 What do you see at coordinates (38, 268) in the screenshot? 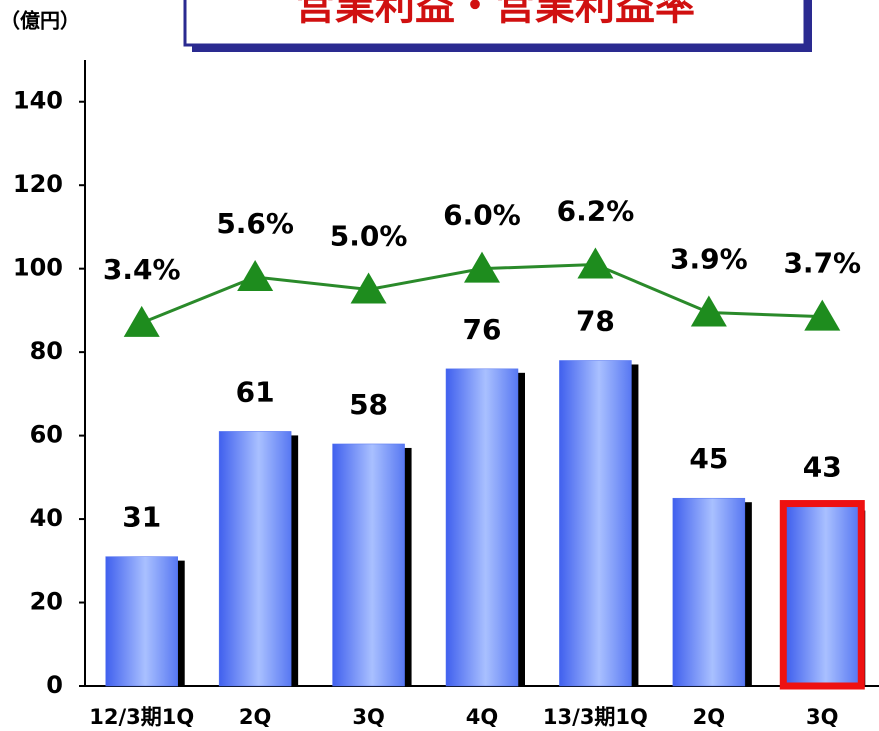
I see `y-tick-label: 100` at bounding box center [38, 268].